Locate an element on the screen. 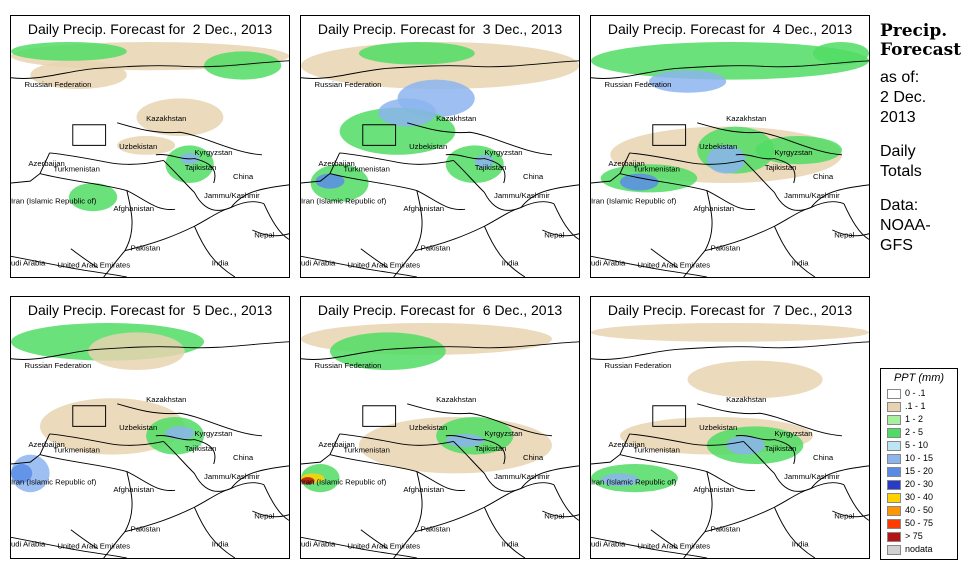 Image resolution: width=965 pixels, height=570 pixels. border-afghan-north is located at coordinates (487, 185).